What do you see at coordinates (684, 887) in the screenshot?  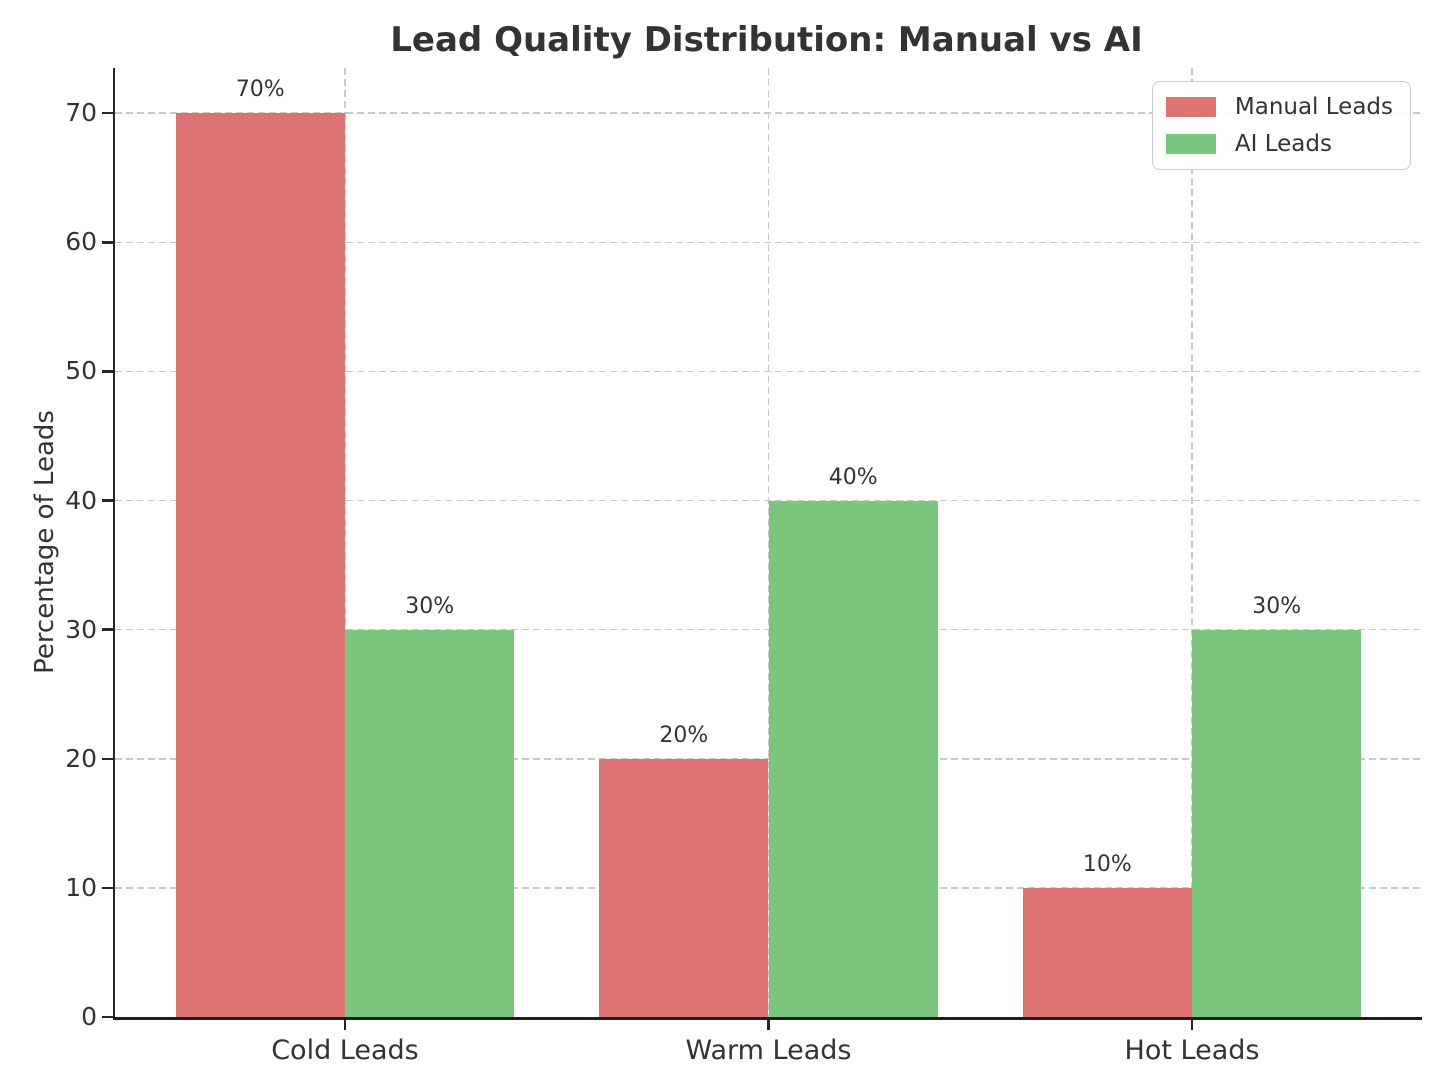 I see `bar-manual-leads-warm-leads` at bounding box center [684, 887].